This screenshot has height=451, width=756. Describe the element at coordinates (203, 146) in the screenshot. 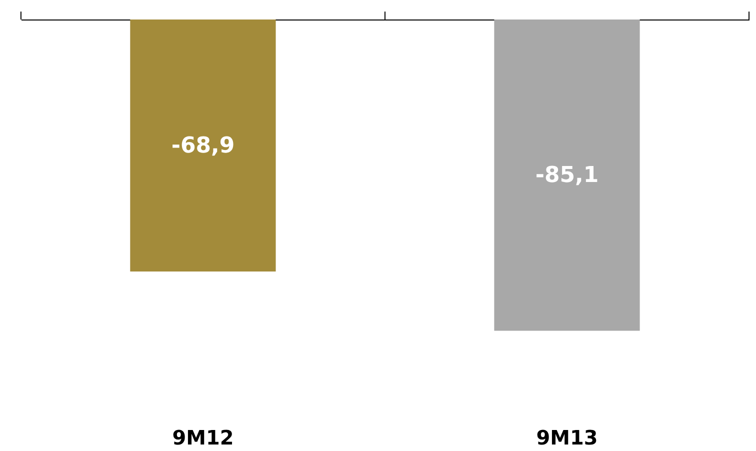

I see `data-label: -68,9` at that location.